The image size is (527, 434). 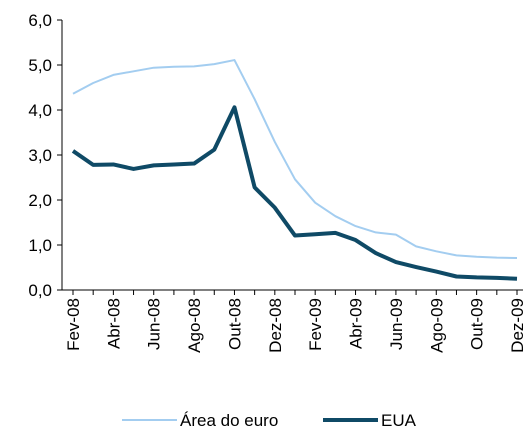 I want to click on y-tick-label: 0,0, so click(x=40, y=290).